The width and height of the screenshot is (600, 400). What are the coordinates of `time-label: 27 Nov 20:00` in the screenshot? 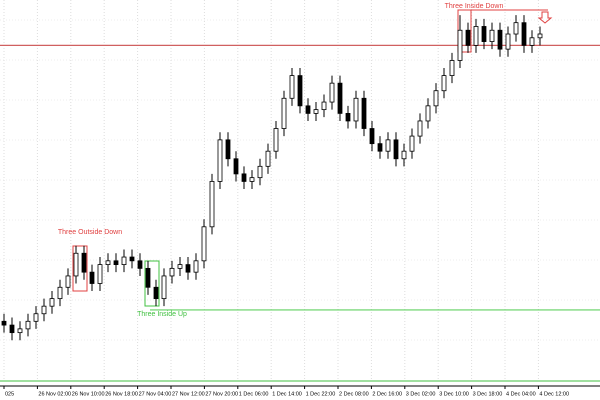 It's located at (221, 394).